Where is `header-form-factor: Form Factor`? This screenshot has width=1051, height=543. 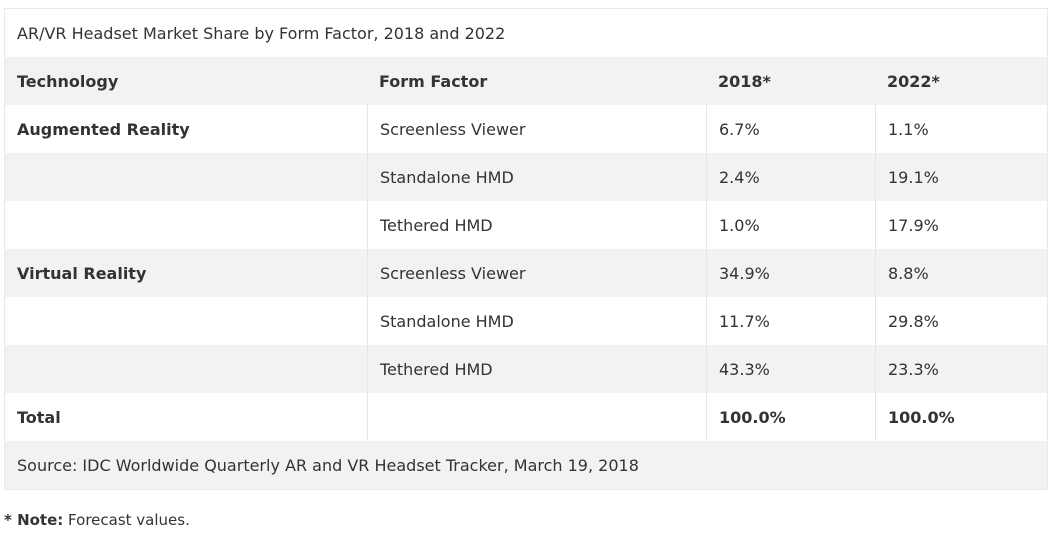
header-form-factor: Form Factor is located at coordinates (433, 81).